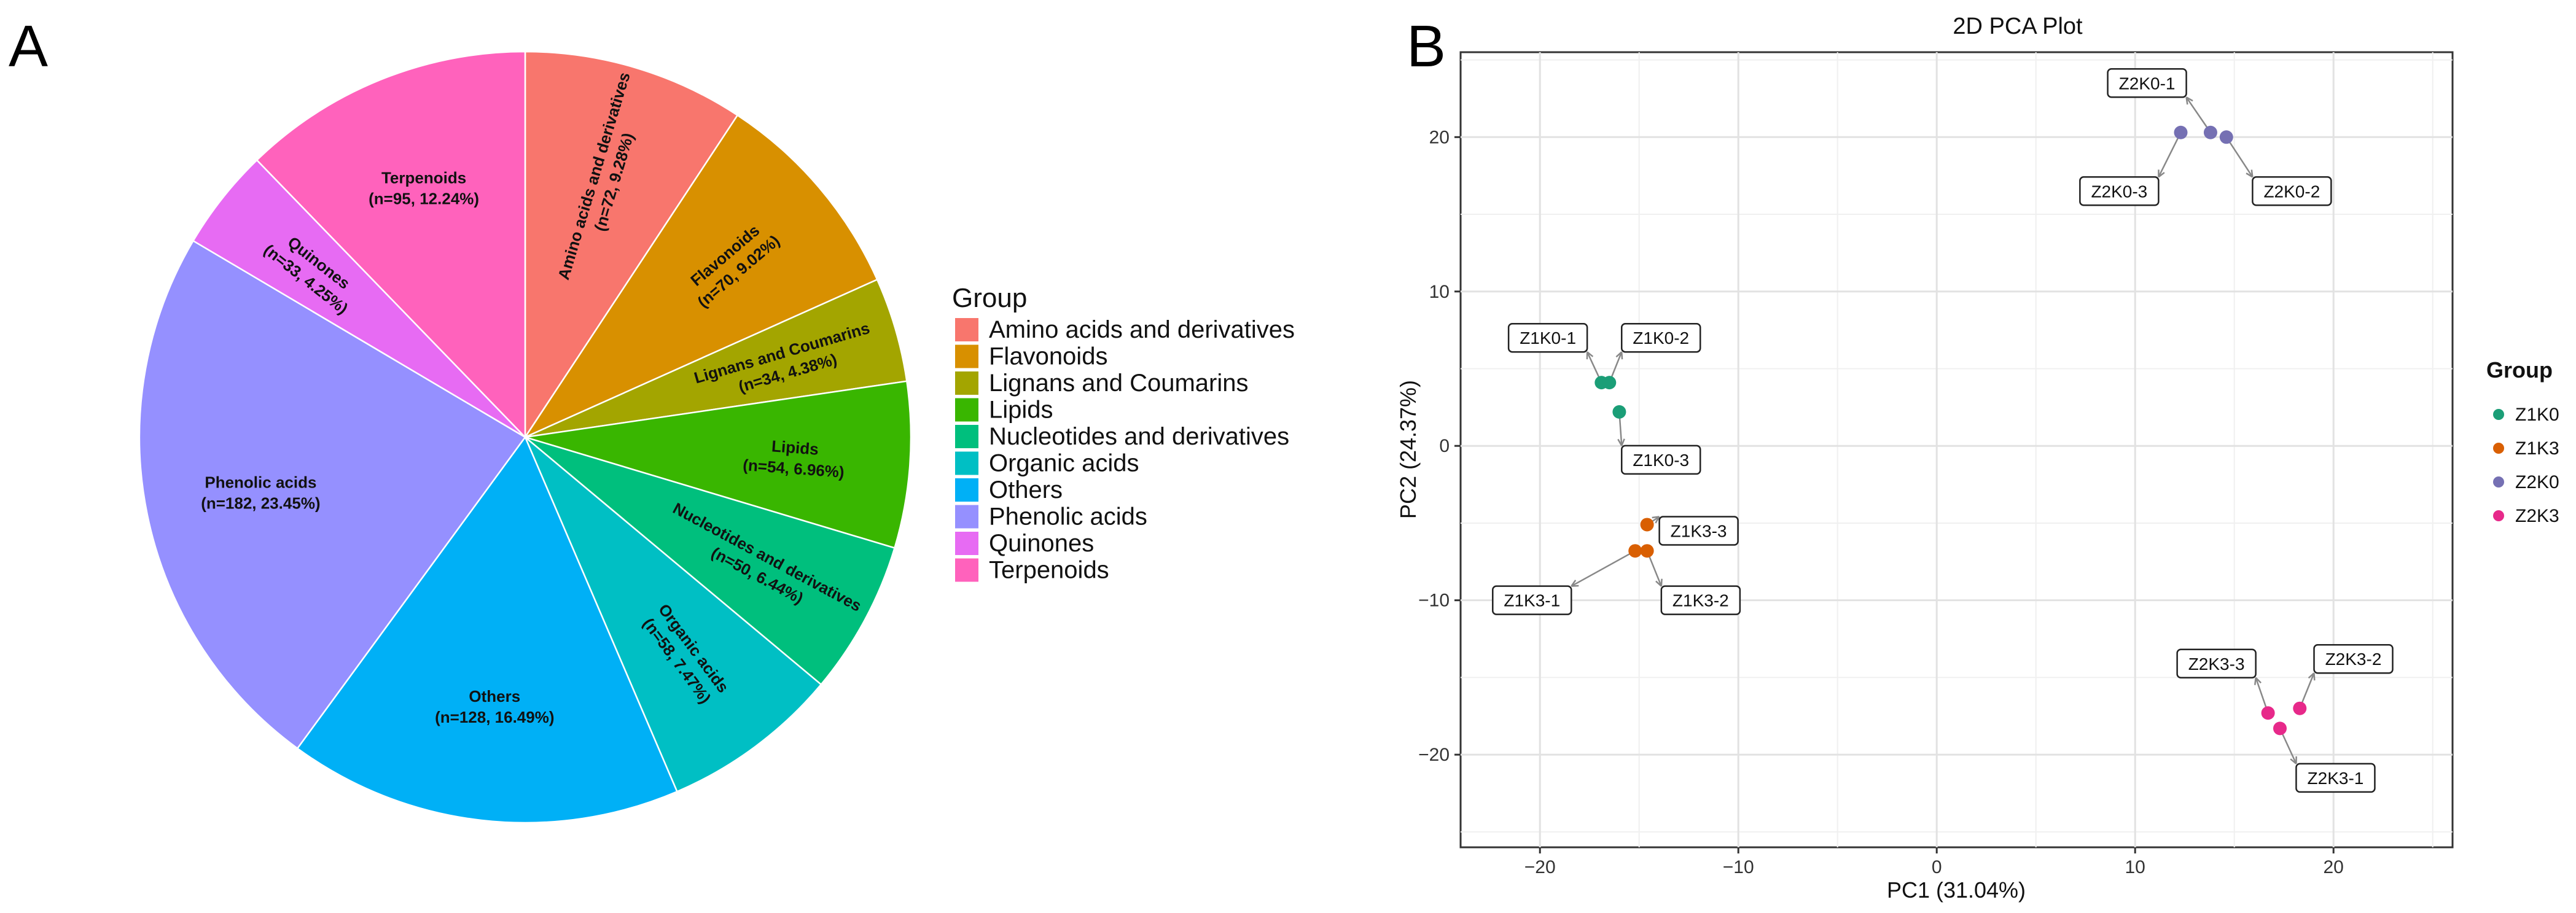  Describe the element at coordinates (966, 329) in the screenshot. I see `pie-legend-key-amino-acids-and-derivatives` at that location.